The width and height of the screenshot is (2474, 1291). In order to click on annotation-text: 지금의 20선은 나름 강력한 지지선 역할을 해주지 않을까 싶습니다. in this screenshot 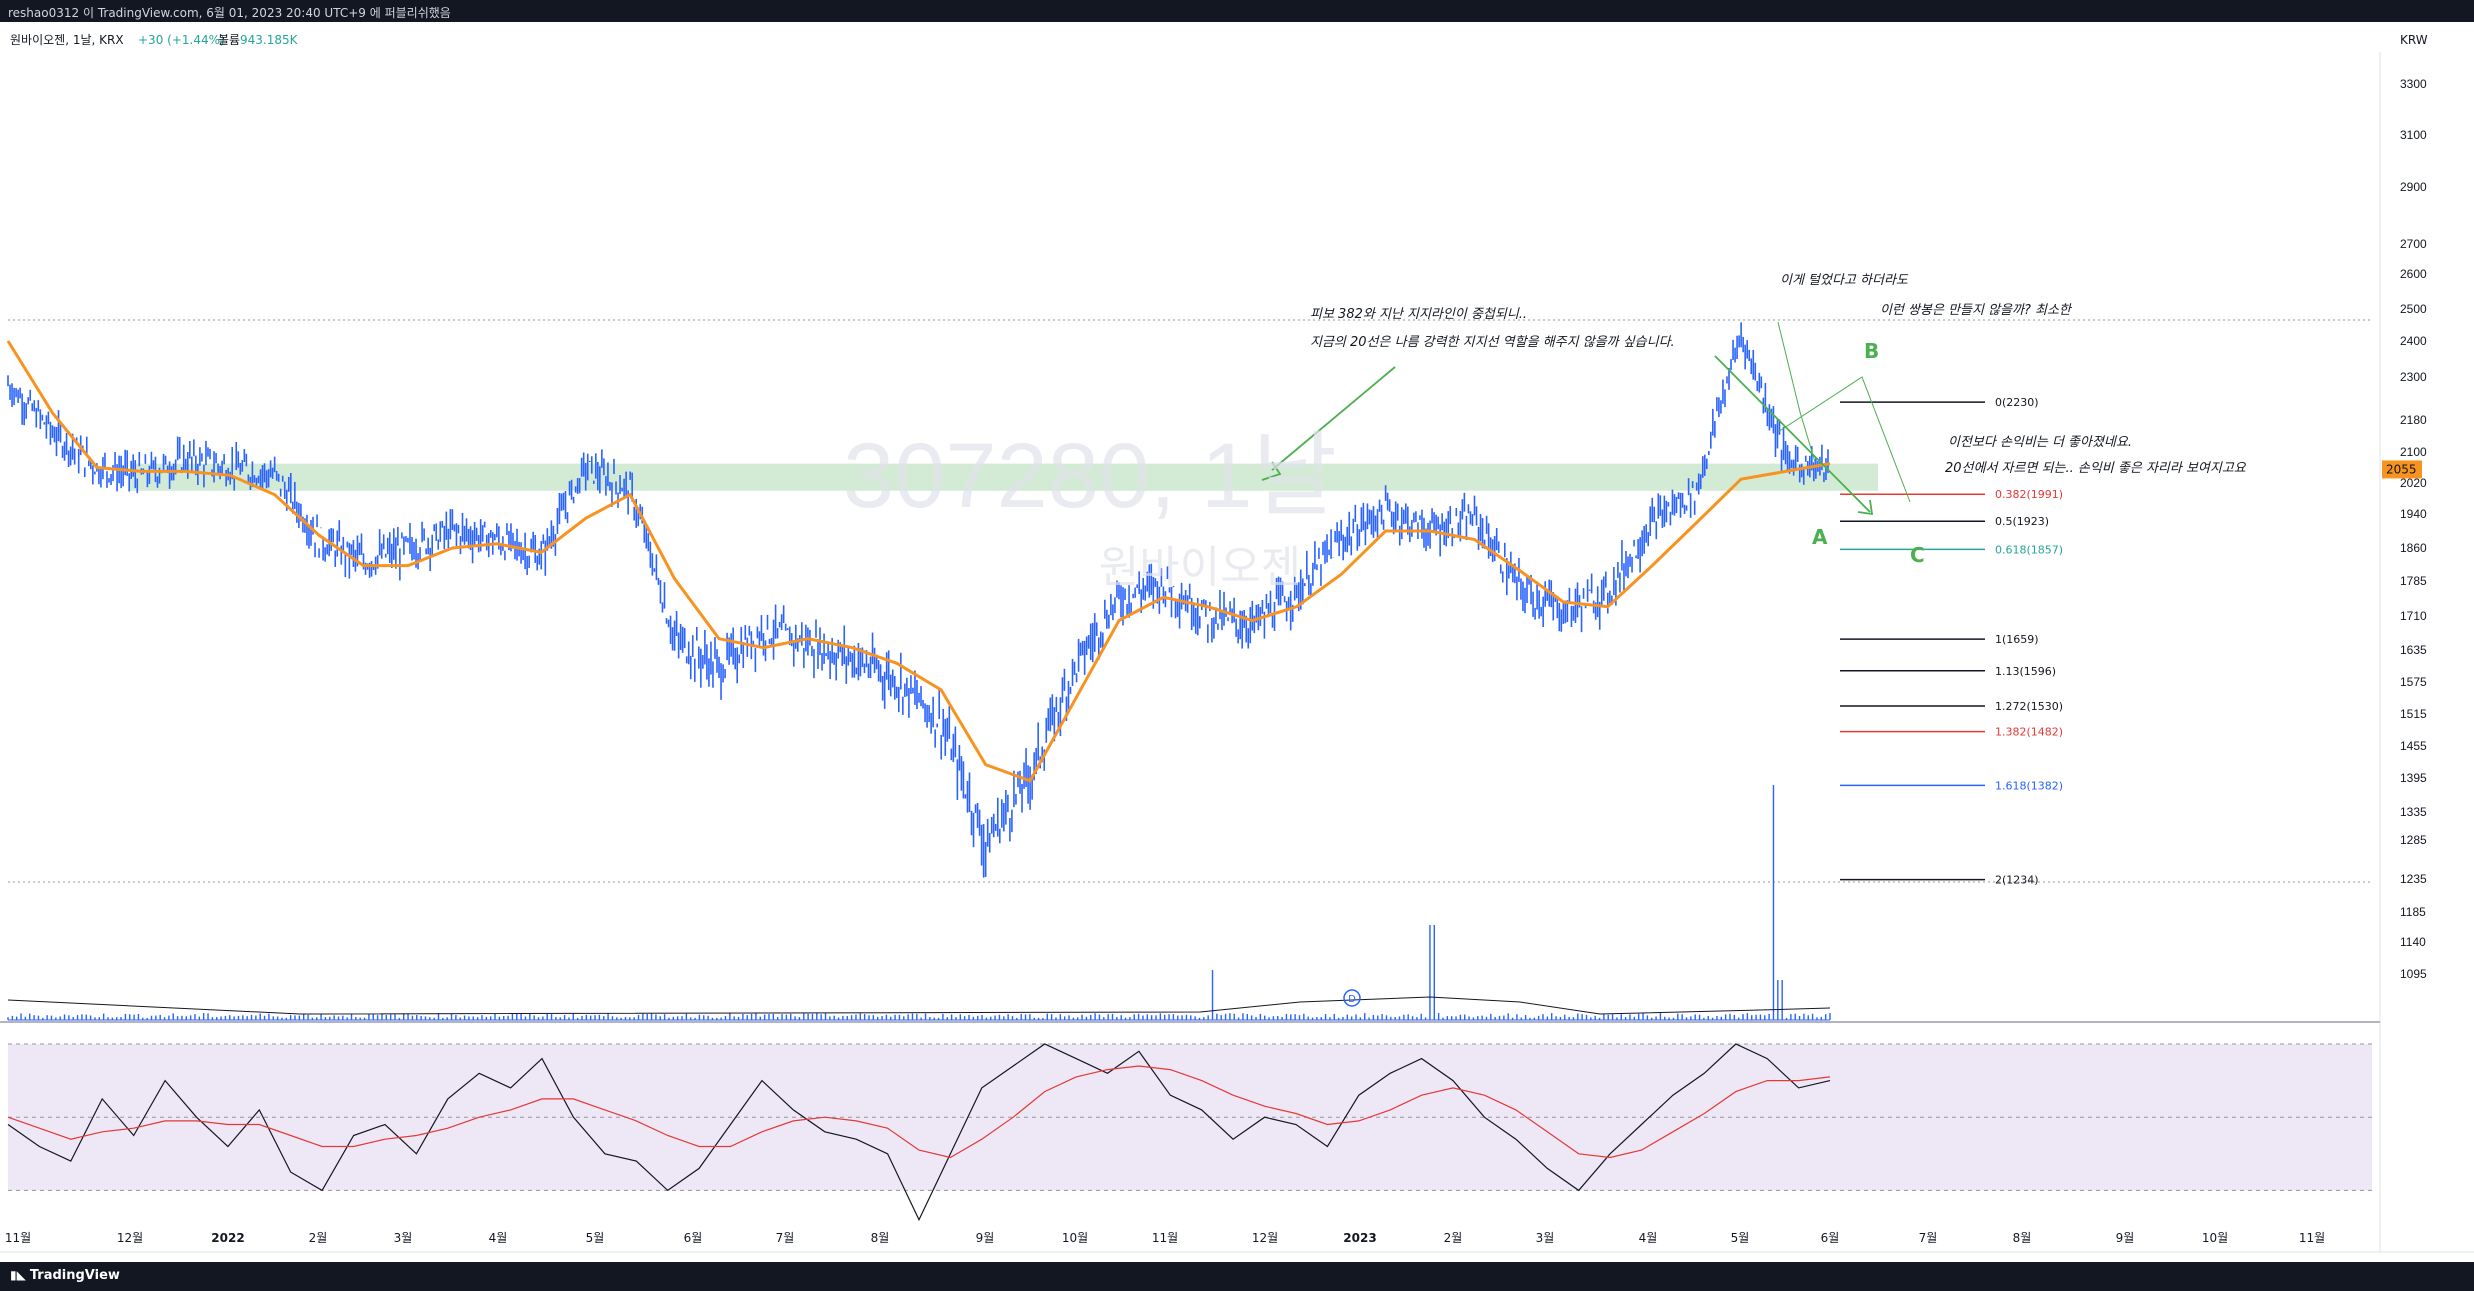, I will do `click(1492, 342)`.